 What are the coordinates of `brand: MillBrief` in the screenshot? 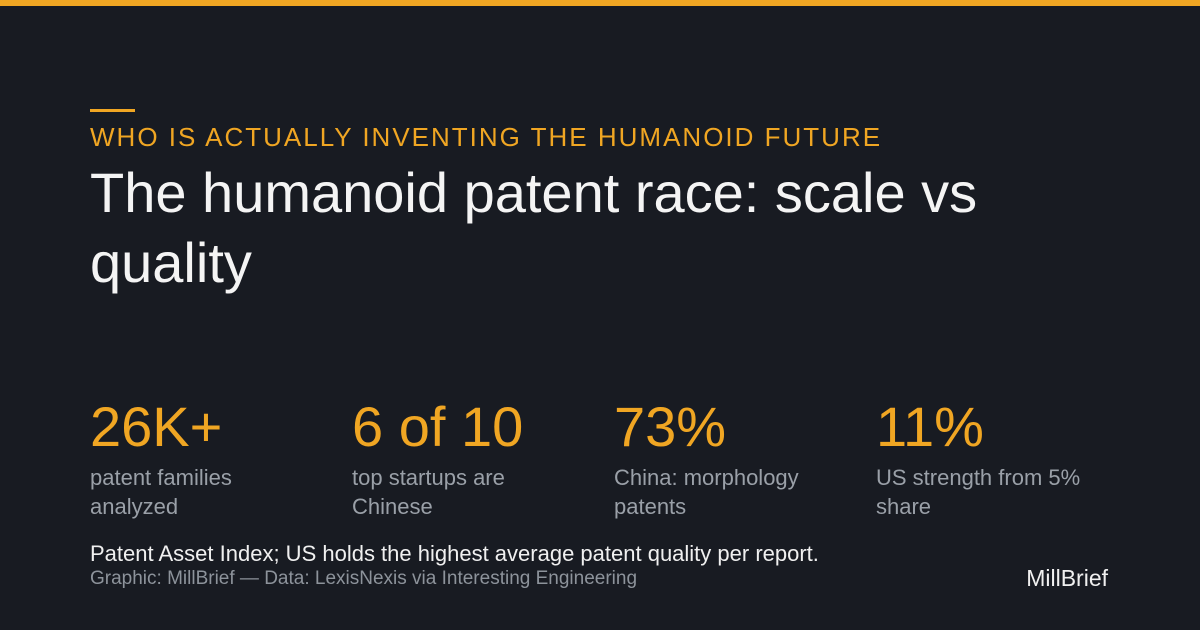 It's located at (1067, 578).